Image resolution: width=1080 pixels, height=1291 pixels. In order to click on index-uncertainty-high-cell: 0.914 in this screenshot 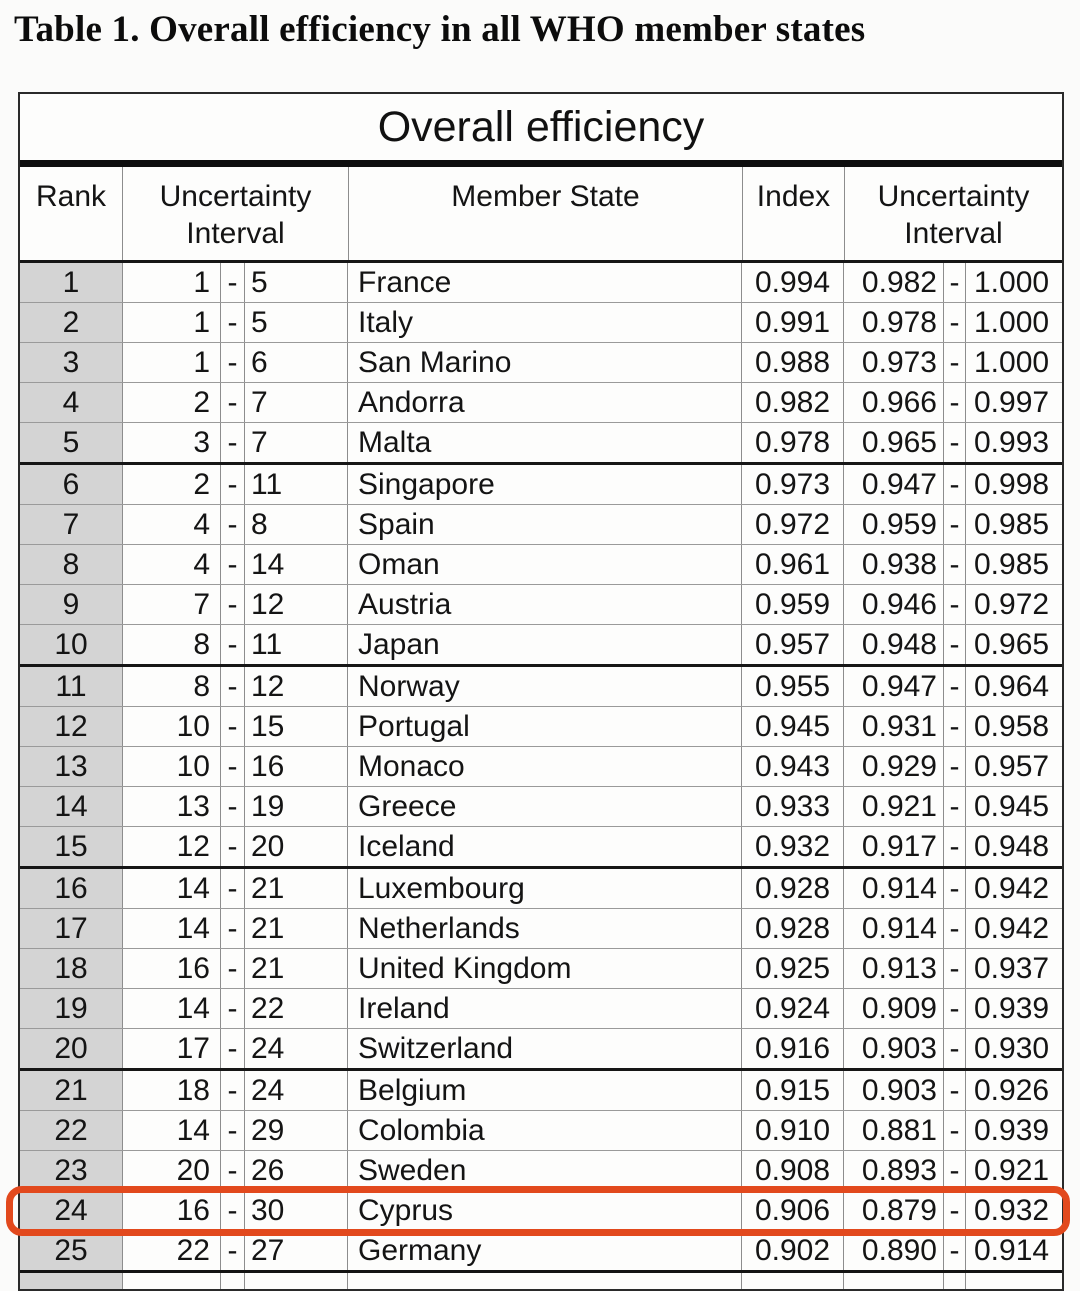, I will do `click(1013, 1250)`.